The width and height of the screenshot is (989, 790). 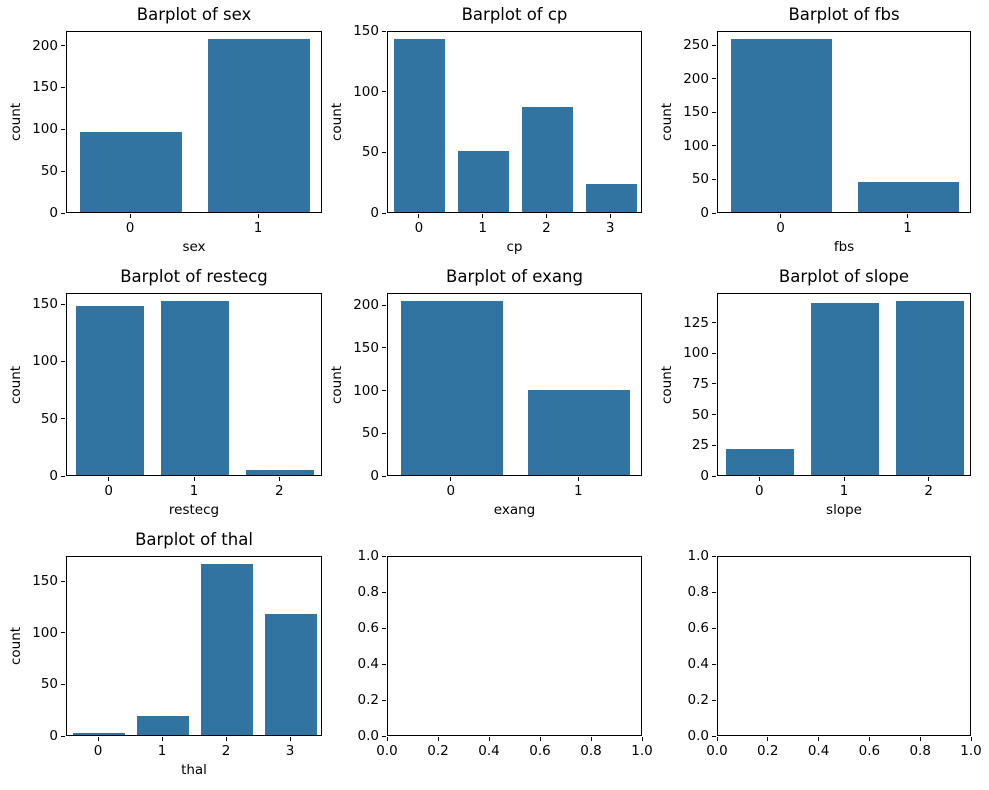 I want to click on x-axis-label: sex, so click(x=194, y=247).